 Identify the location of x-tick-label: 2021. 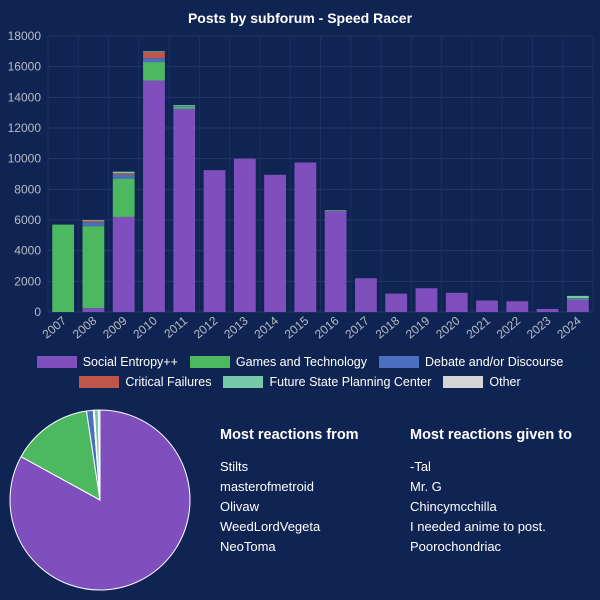
(479, 327).